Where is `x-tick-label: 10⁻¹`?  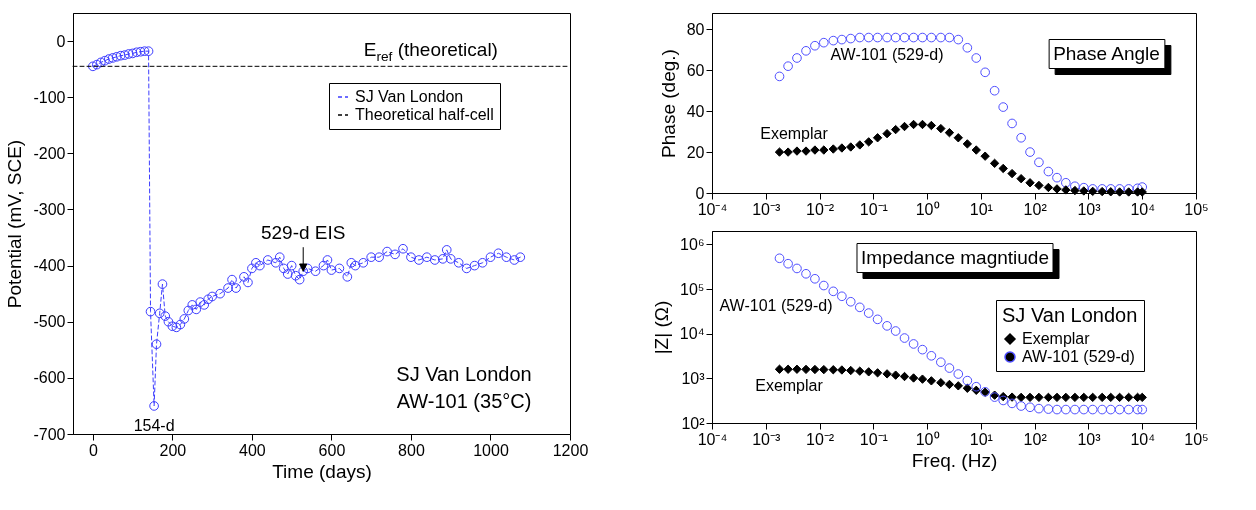
x-tick-label: 10⁻¹ is located at coordinates (873, 439).